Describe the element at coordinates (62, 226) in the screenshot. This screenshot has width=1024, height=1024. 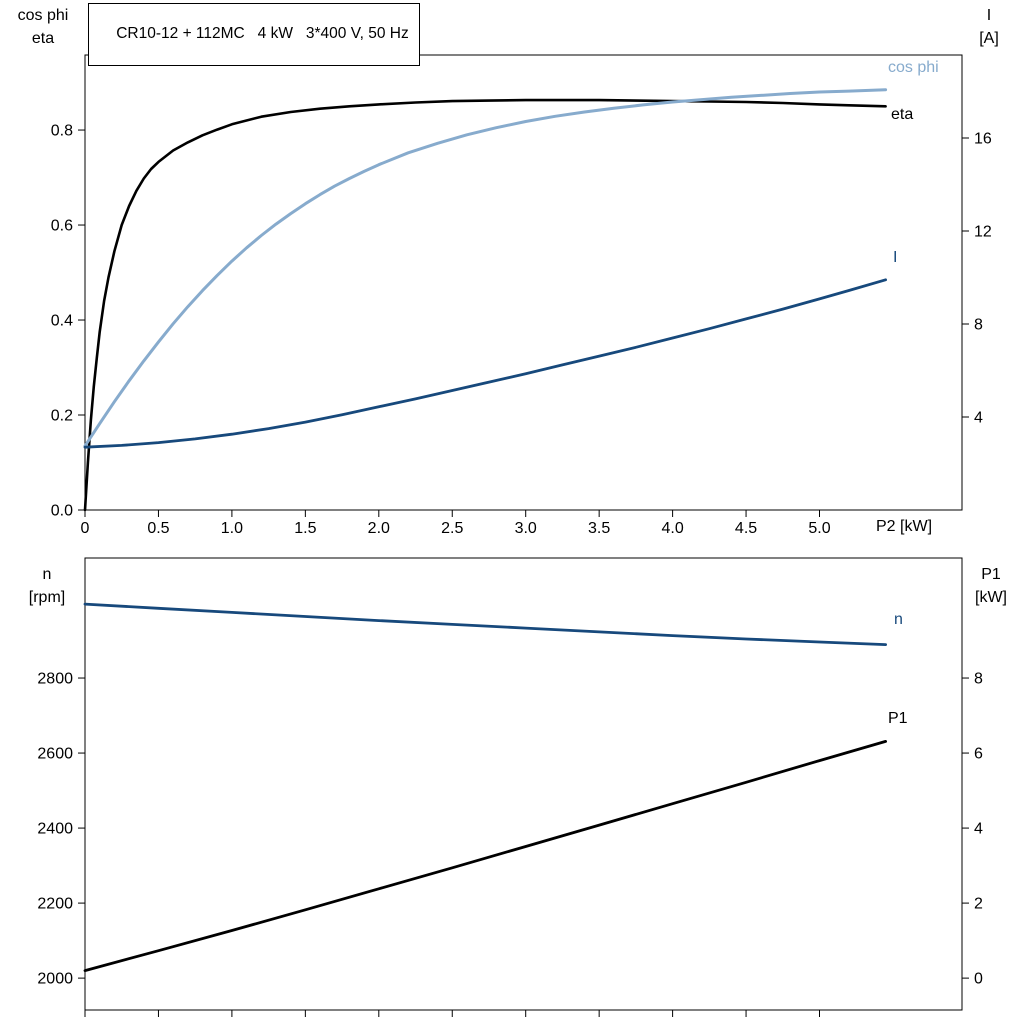
I see `left-tick-label: 0.6` at that location.